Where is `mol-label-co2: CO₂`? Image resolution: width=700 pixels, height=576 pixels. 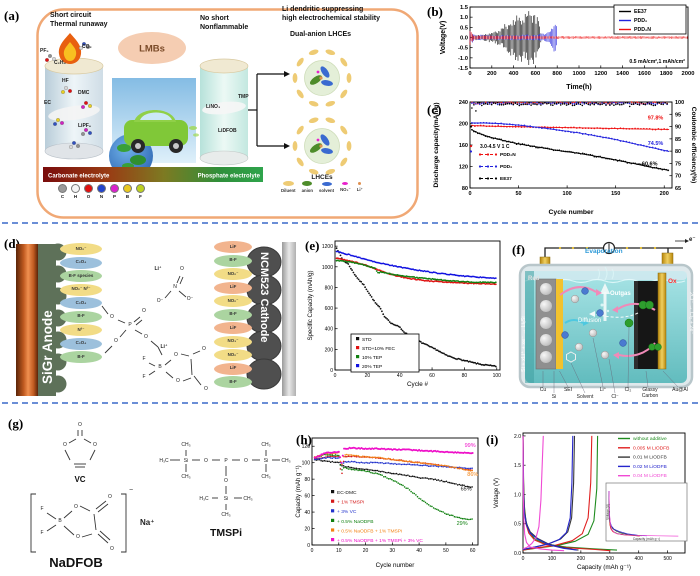 mol-label-co2: CO₂ is located at coordinates (87, 47).